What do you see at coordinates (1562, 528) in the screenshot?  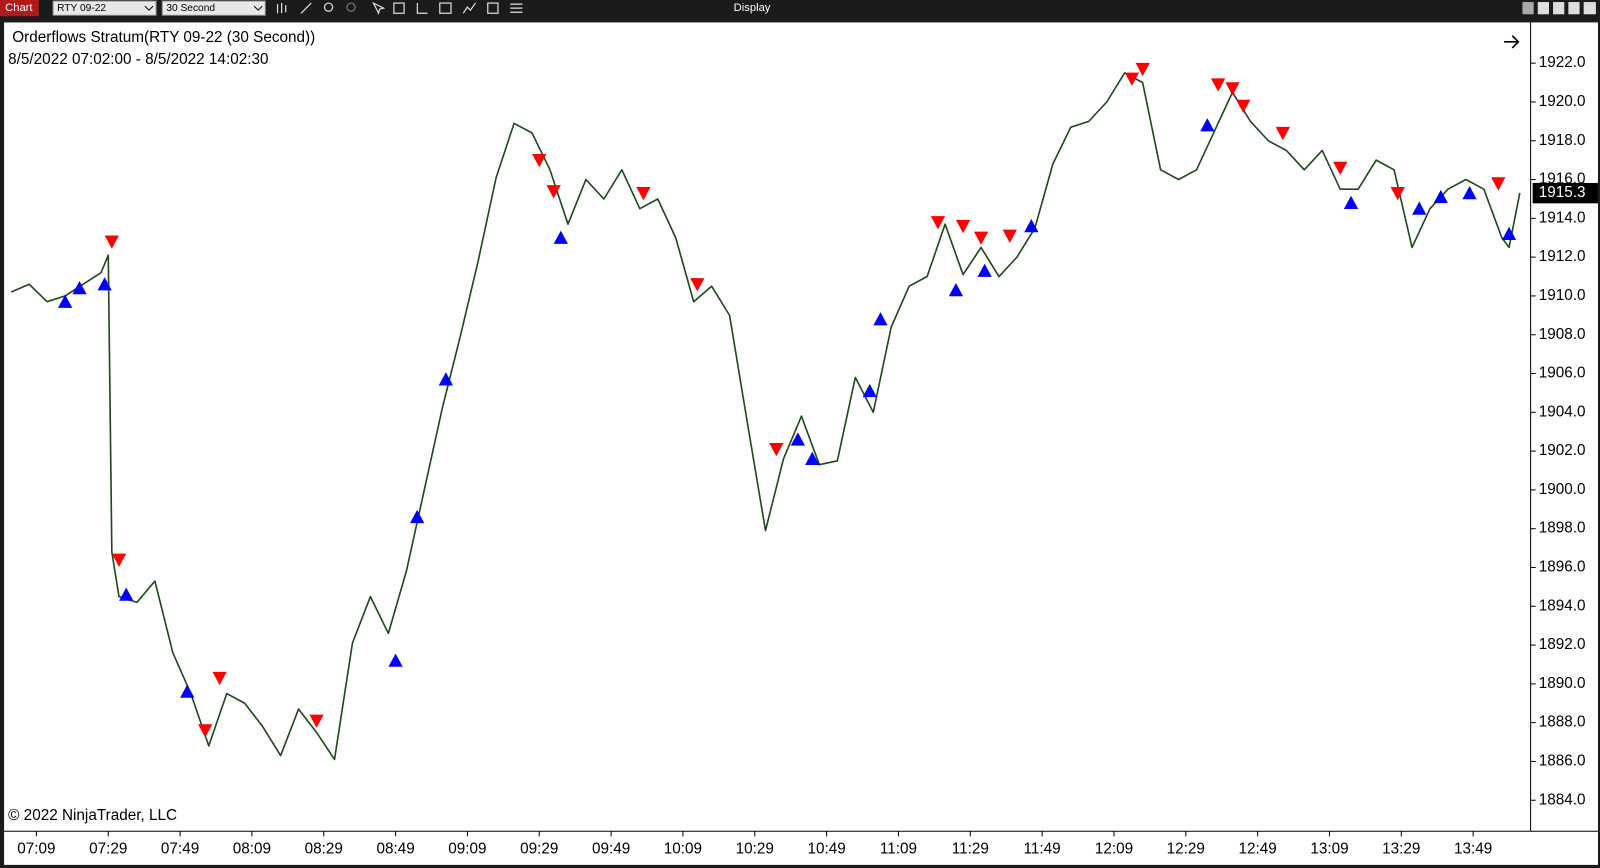 I see `y-tick-label: 1898.0` at bounding box center [1562, 528].